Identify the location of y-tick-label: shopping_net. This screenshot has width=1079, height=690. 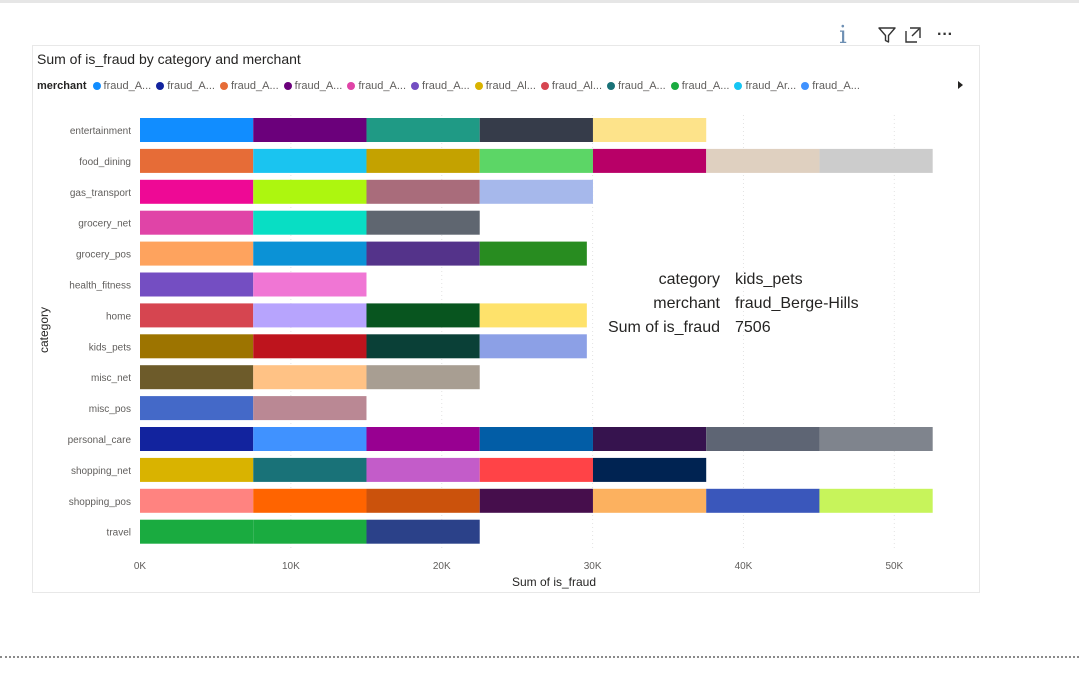
(101, 471).